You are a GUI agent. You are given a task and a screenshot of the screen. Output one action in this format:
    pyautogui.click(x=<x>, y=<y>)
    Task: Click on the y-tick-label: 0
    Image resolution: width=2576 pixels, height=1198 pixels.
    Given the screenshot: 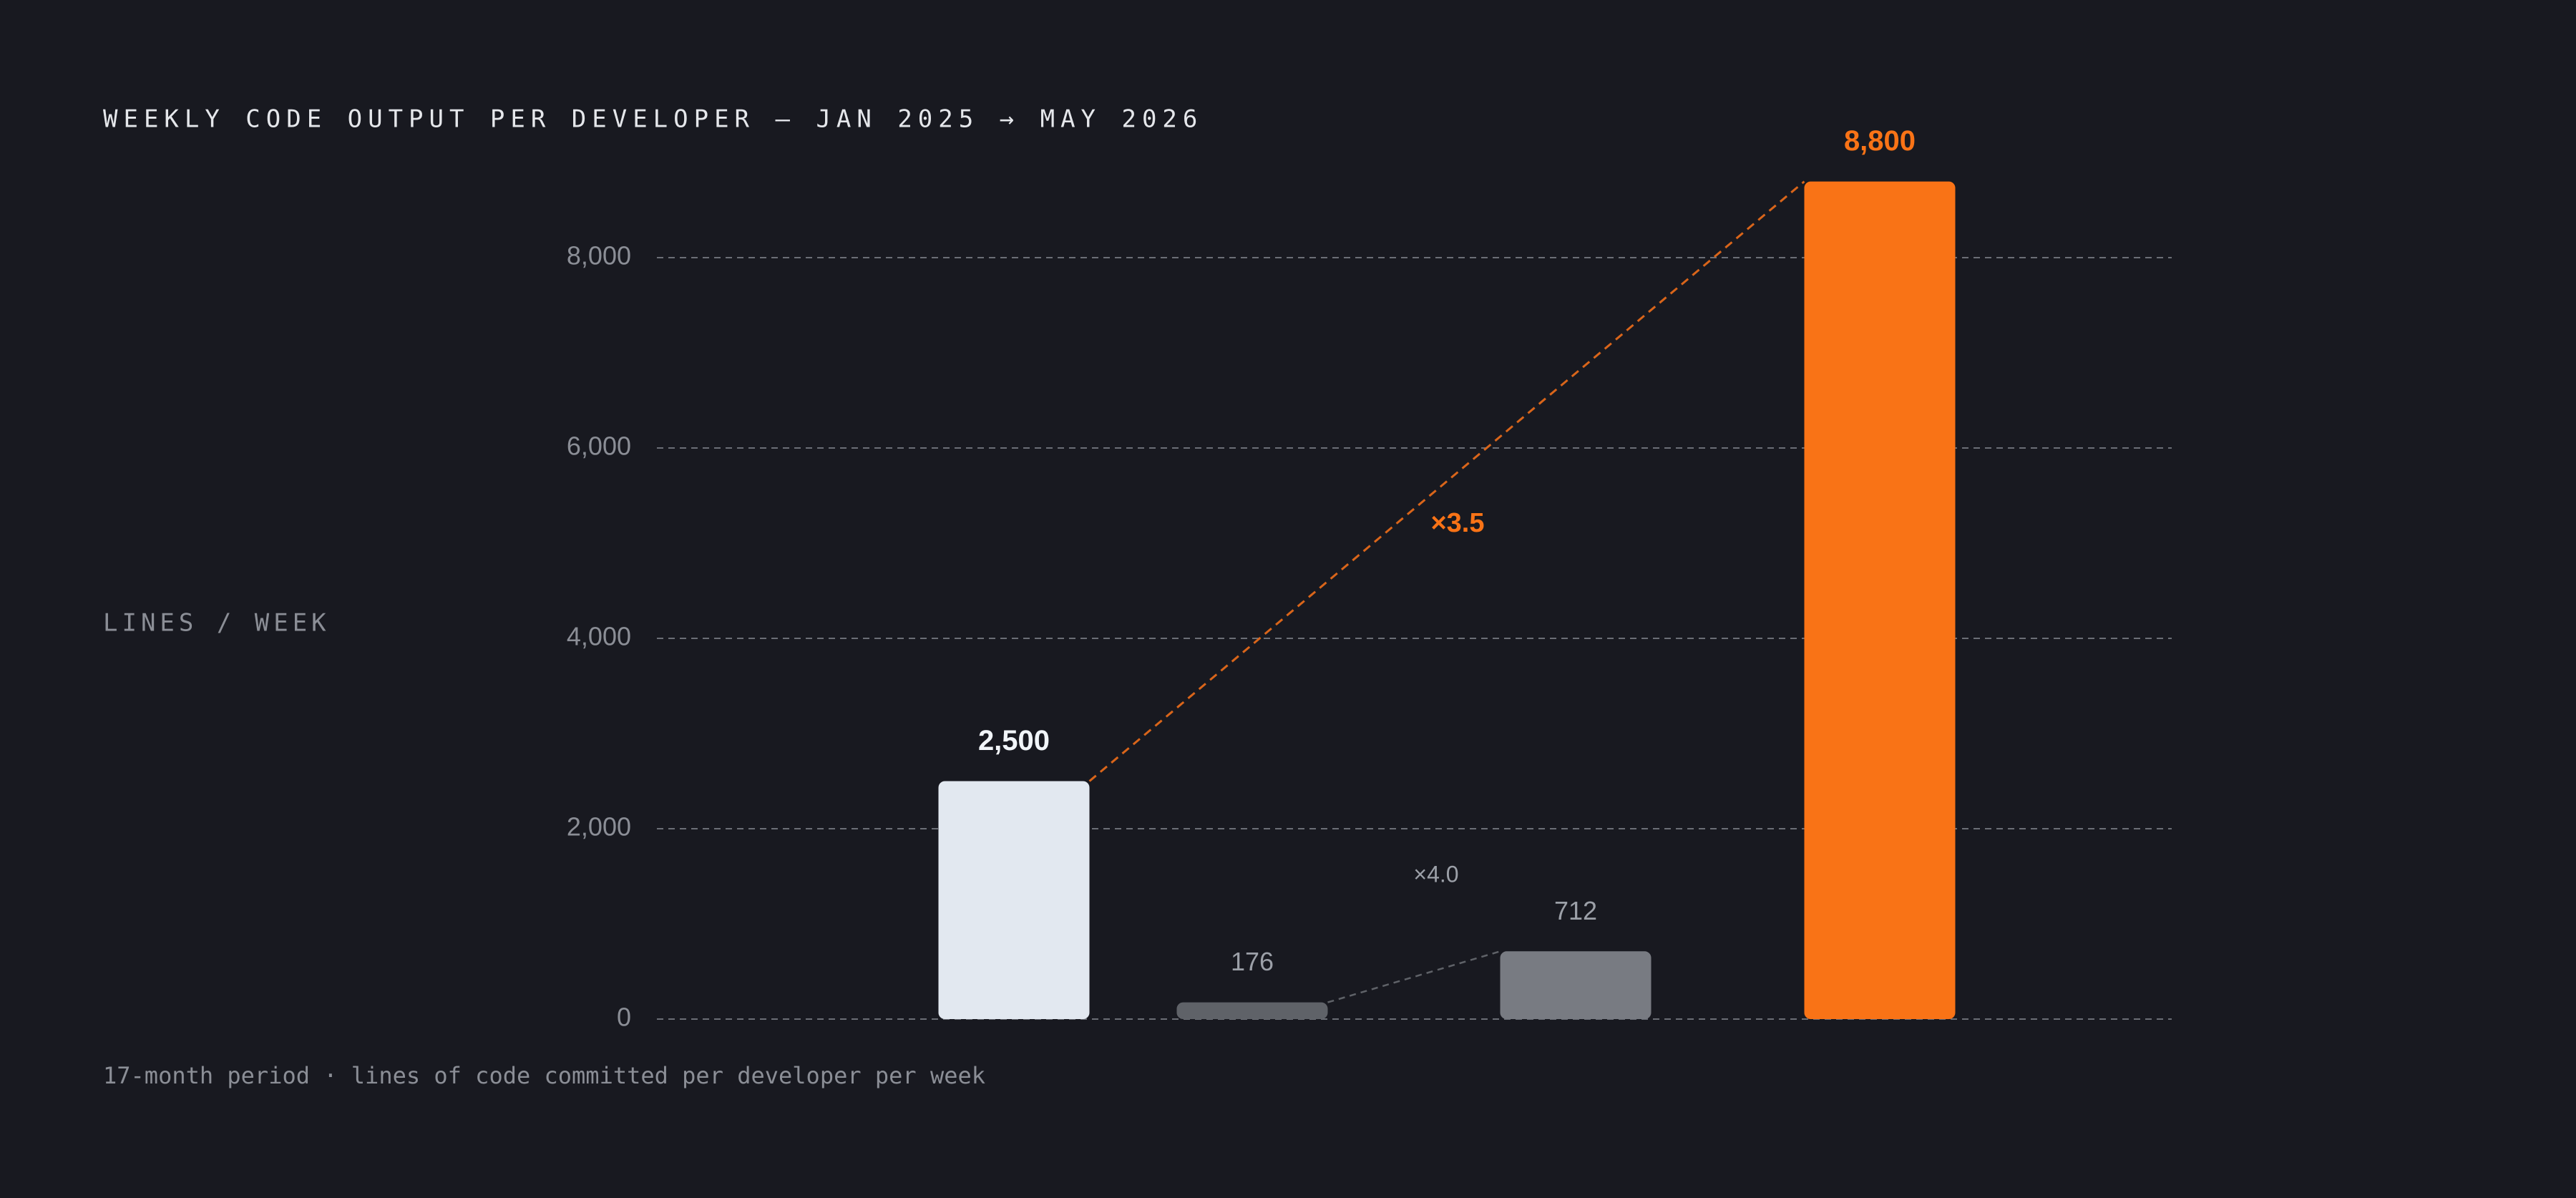 What is the action you would take?
    pyautogui.click(x=624, y=1017)
    